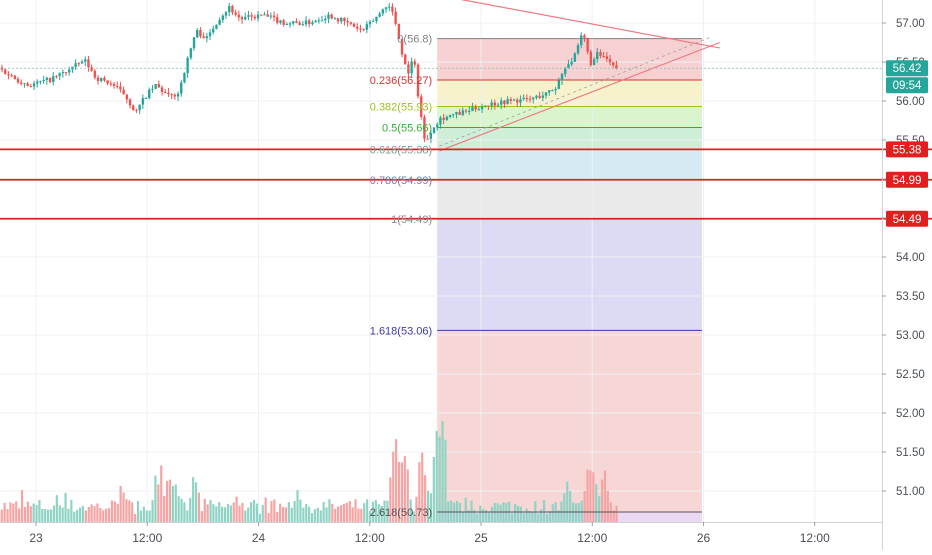  Describe the element at coordinates (910, 297) in the screenshot. I see `y-tick-label: 53.50` at that location.